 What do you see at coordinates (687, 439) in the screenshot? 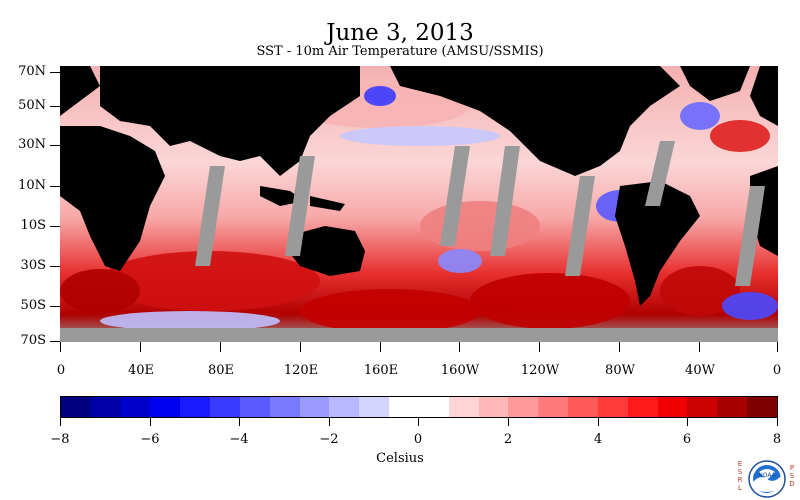
I see `colorbar-label-6: 6` at bounding box center [687, 439].